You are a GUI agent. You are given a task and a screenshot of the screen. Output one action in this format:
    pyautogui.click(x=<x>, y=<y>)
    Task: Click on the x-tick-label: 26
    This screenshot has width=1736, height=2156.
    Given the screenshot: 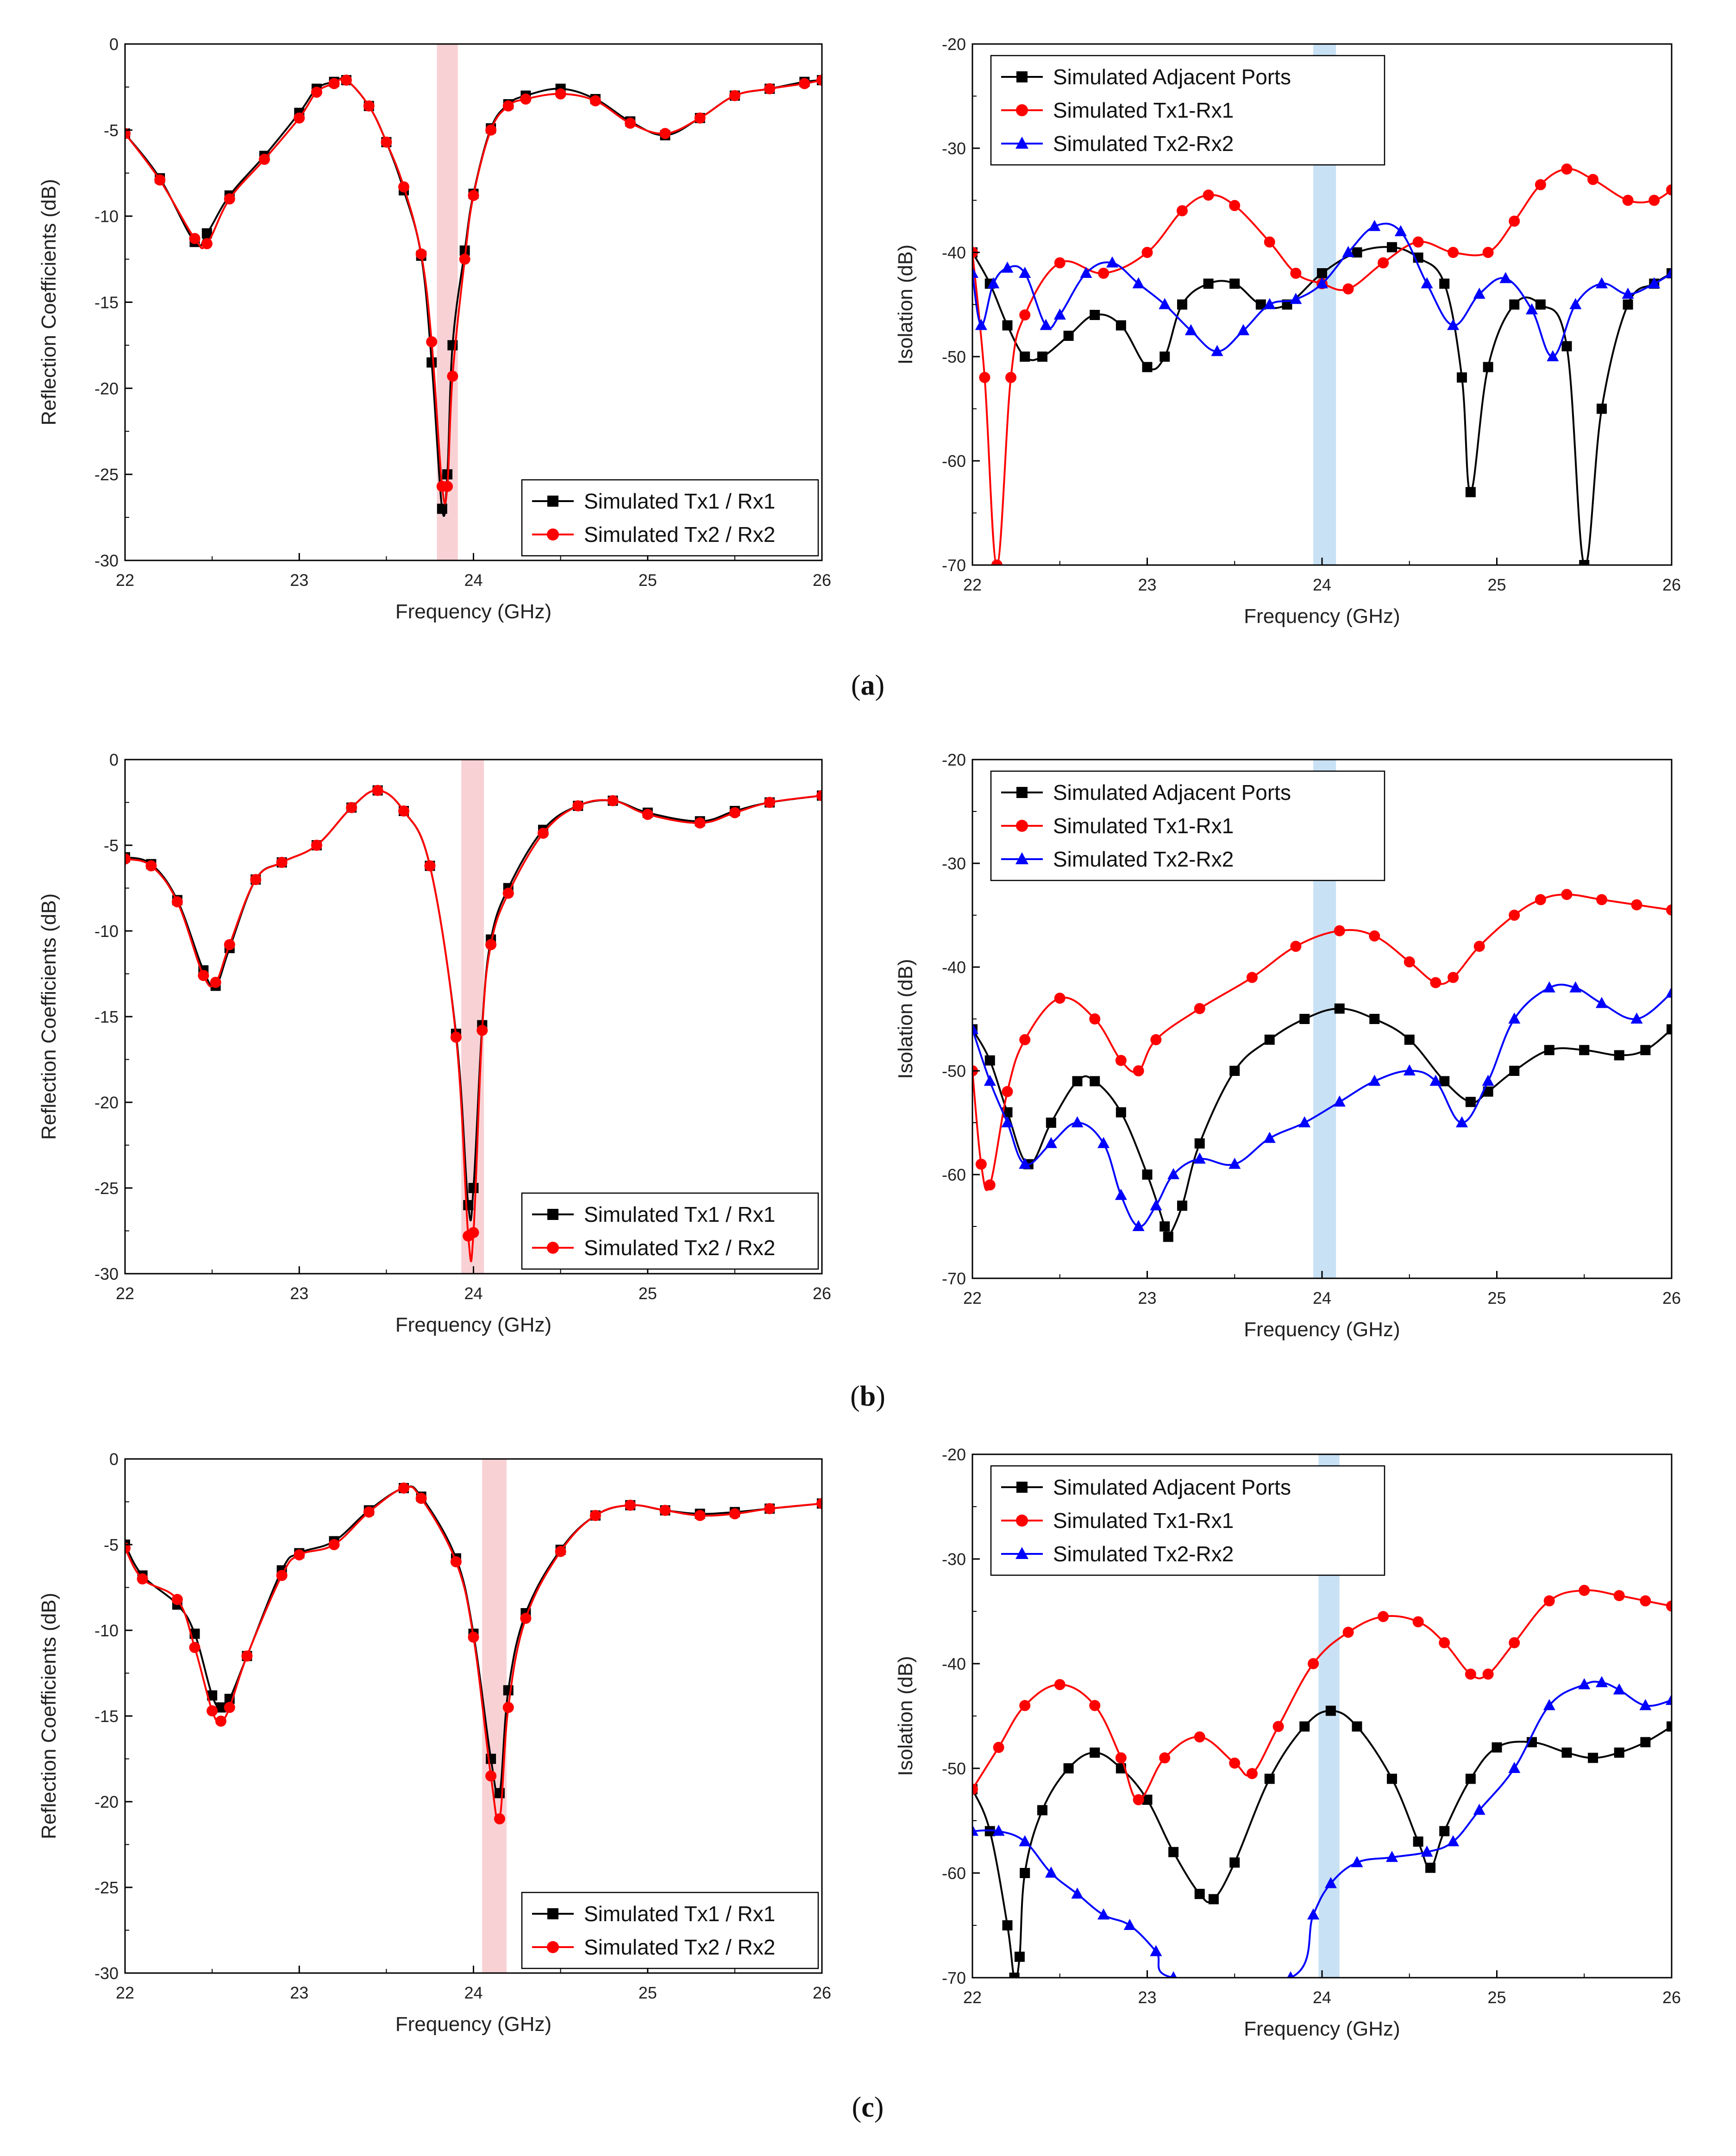 What is the action you would take?
    pyautogui.click(x=822, y=580)
    